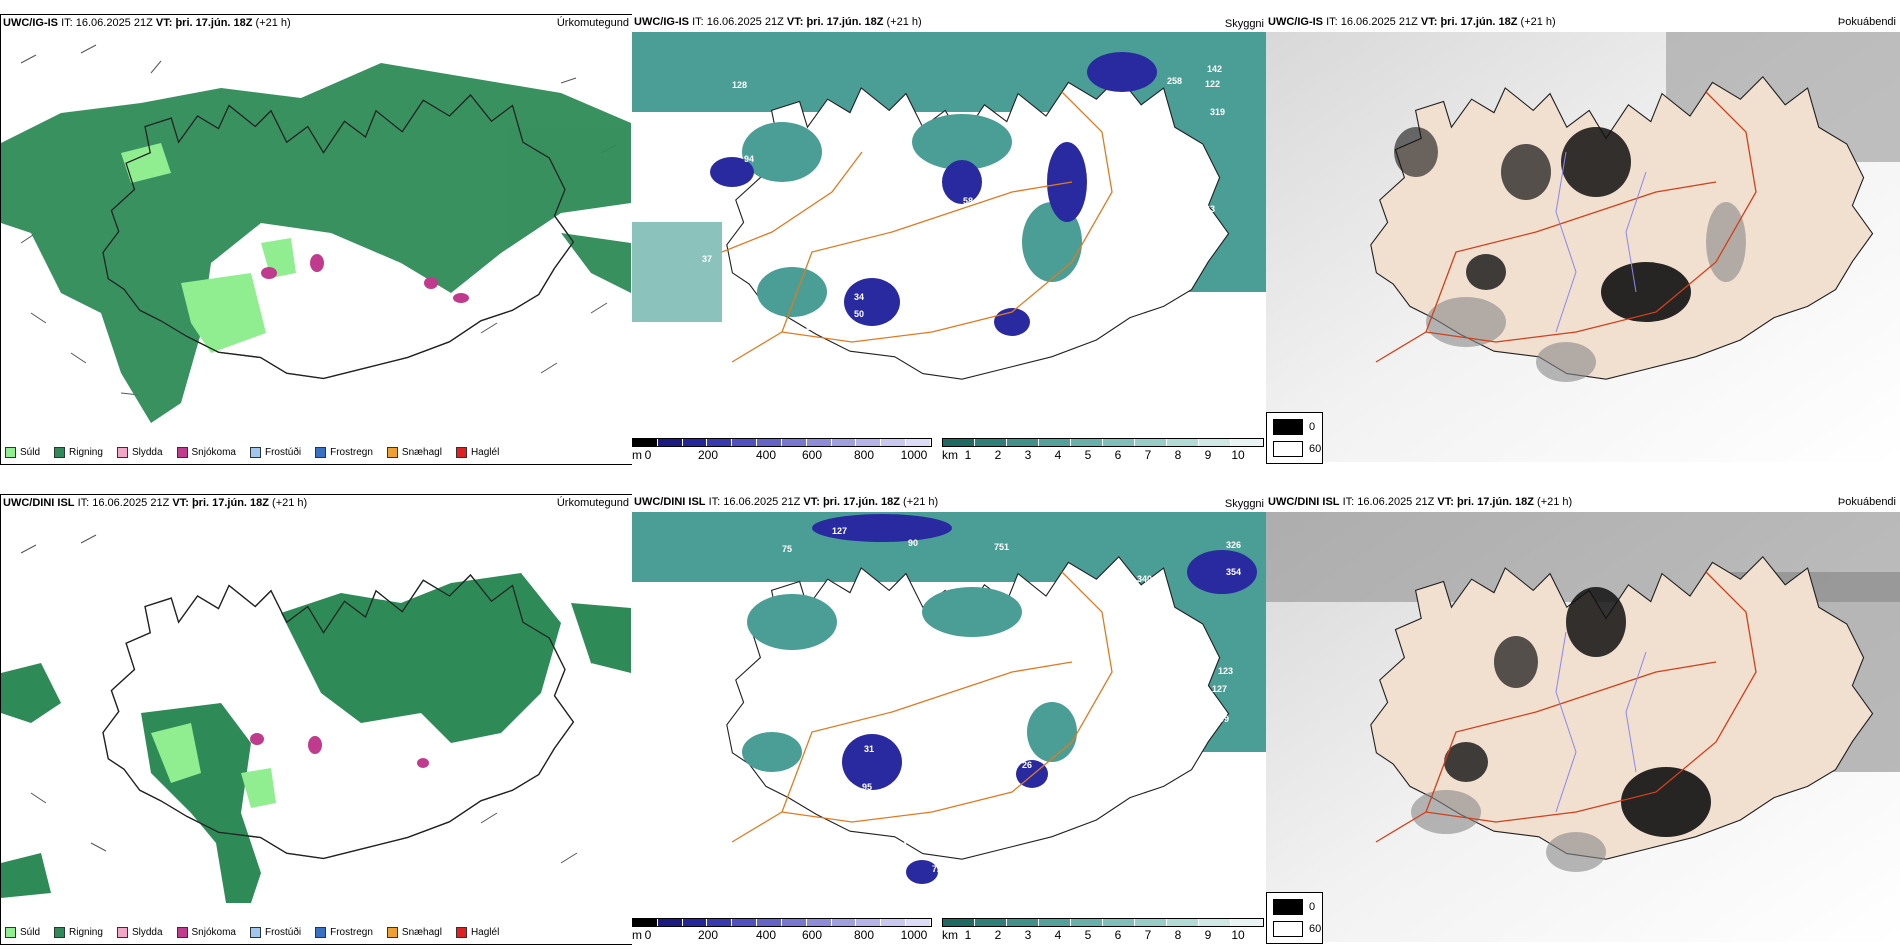 The image size is (1900, 950). I want to click on vis-label: 106, so click(1175, 234).